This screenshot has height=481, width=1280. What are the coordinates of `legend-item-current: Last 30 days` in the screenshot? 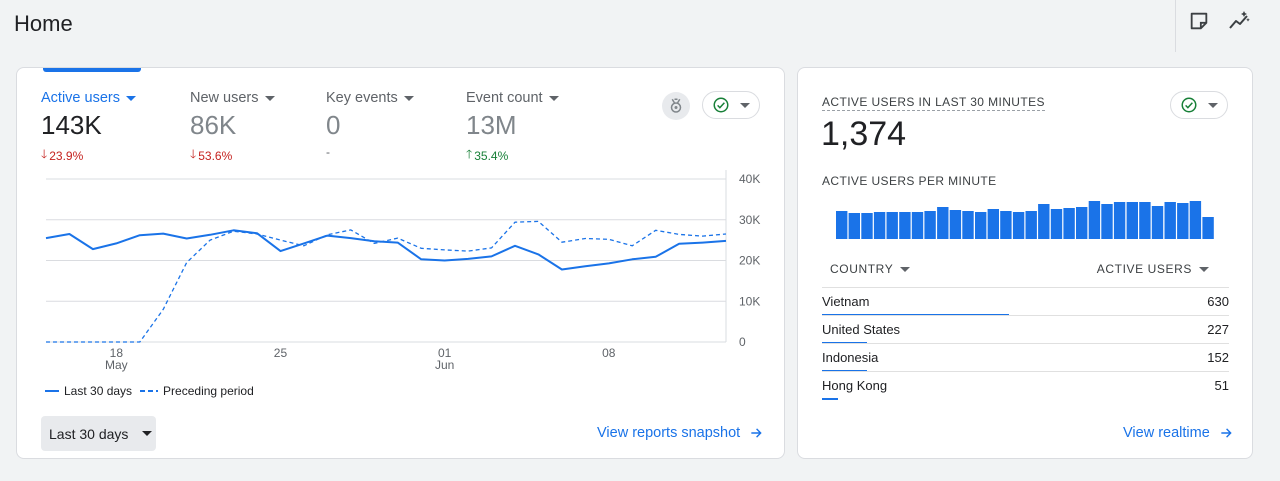 It's located at (89, 391).